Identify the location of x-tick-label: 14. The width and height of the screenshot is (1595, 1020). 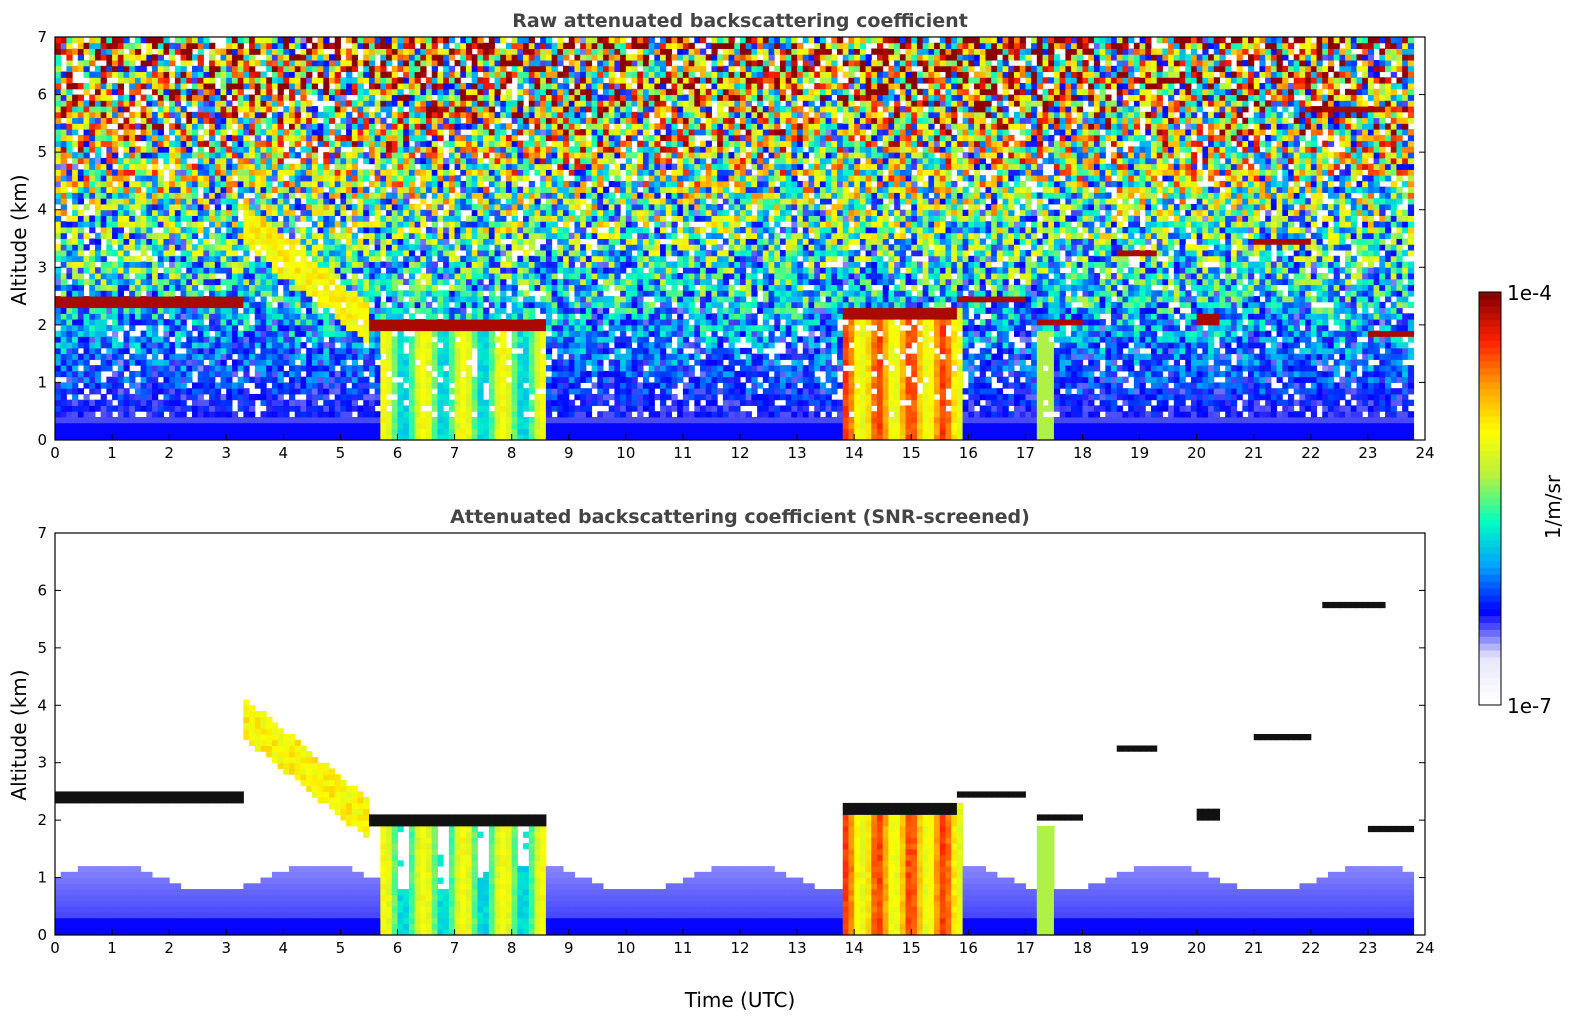
(854, 453).